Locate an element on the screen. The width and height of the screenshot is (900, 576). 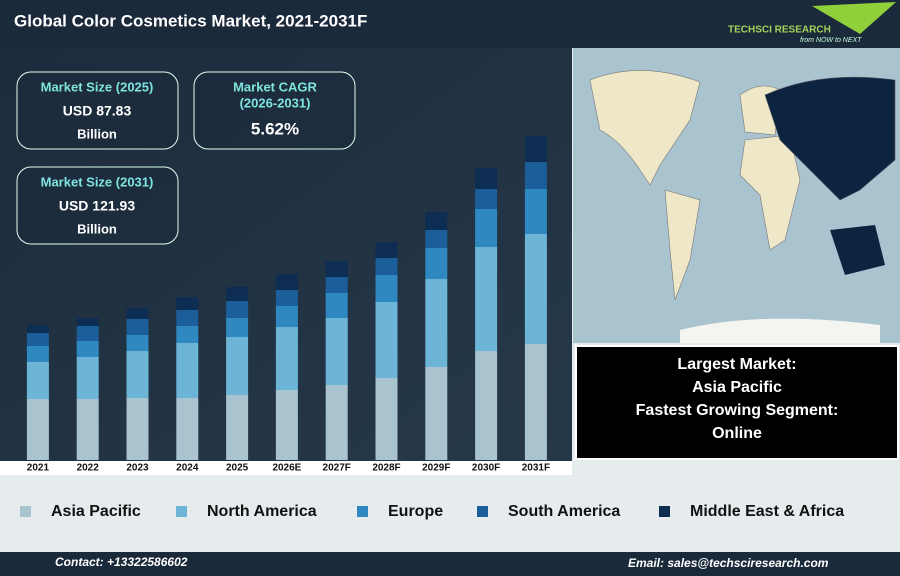
kpi-label: Market Size (2025) is located at coordinates (97, 86).